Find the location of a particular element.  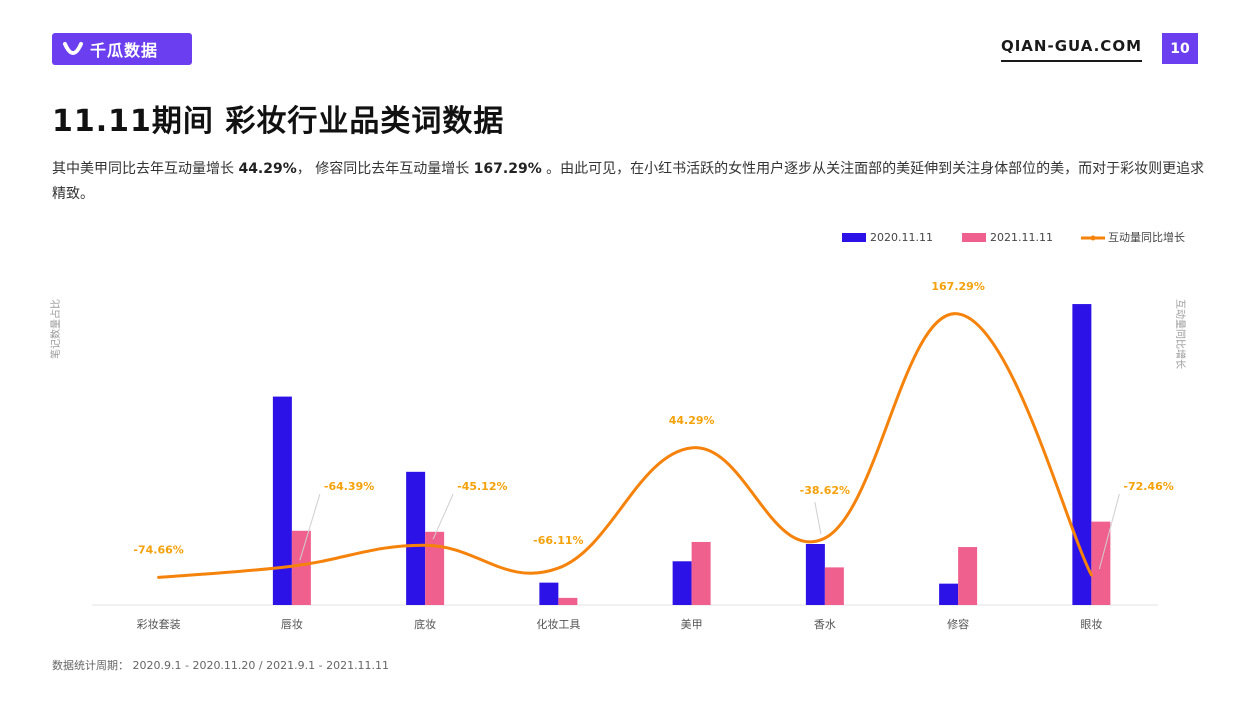

growth-data-label: -64.39% is located at coordinates (349, 486).